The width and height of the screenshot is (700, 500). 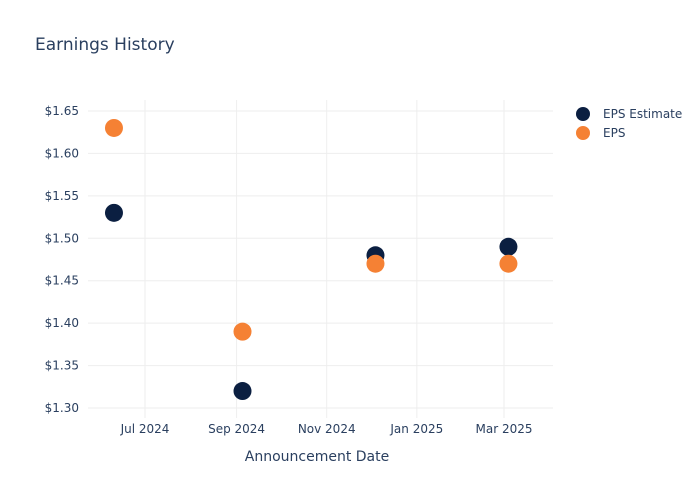 I want to click on legend-label: EPS Estimate, so click(x=642, y=114).